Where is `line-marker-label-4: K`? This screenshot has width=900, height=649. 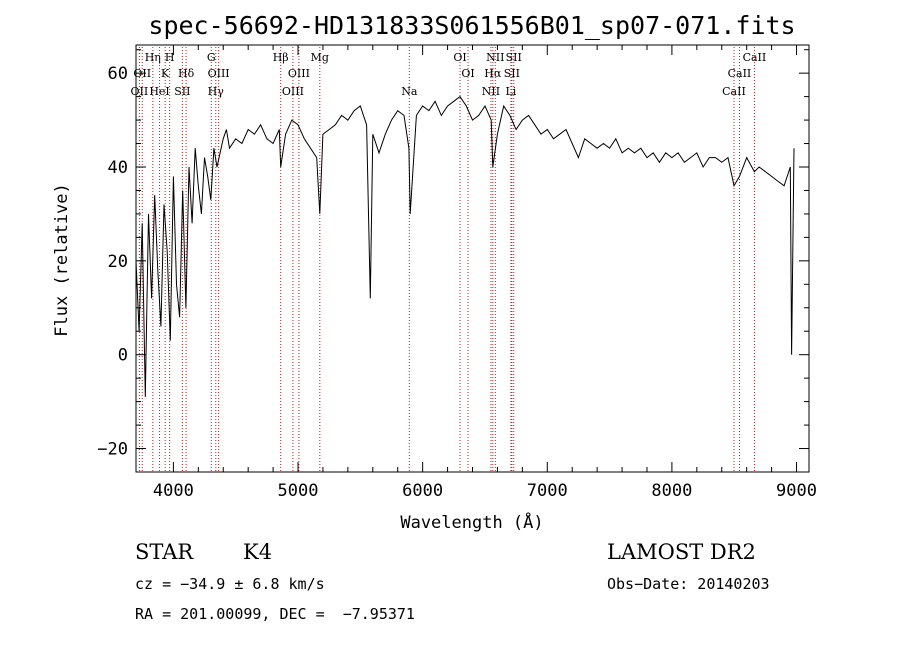
line-marker-label-4: K is located at coordinates (165, 73).